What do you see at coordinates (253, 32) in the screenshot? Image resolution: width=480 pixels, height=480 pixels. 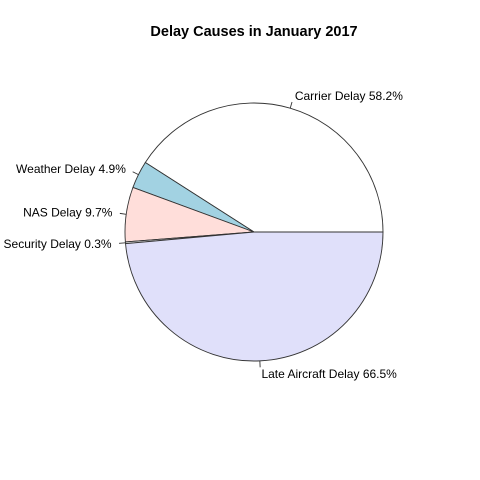 I see `chart-title: Delay Causes in January 2017` at bounding box center [253, 32].